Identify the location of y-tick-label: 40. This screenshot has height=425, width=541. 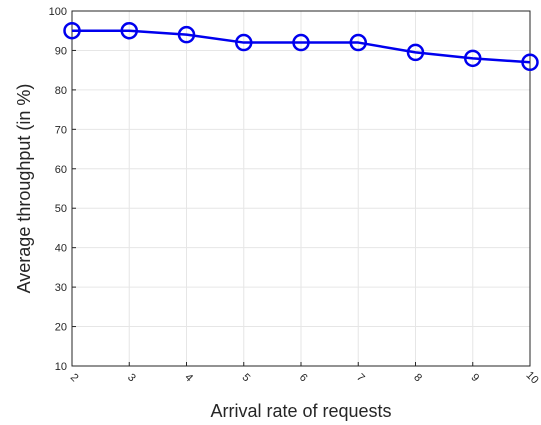
(61, 249).